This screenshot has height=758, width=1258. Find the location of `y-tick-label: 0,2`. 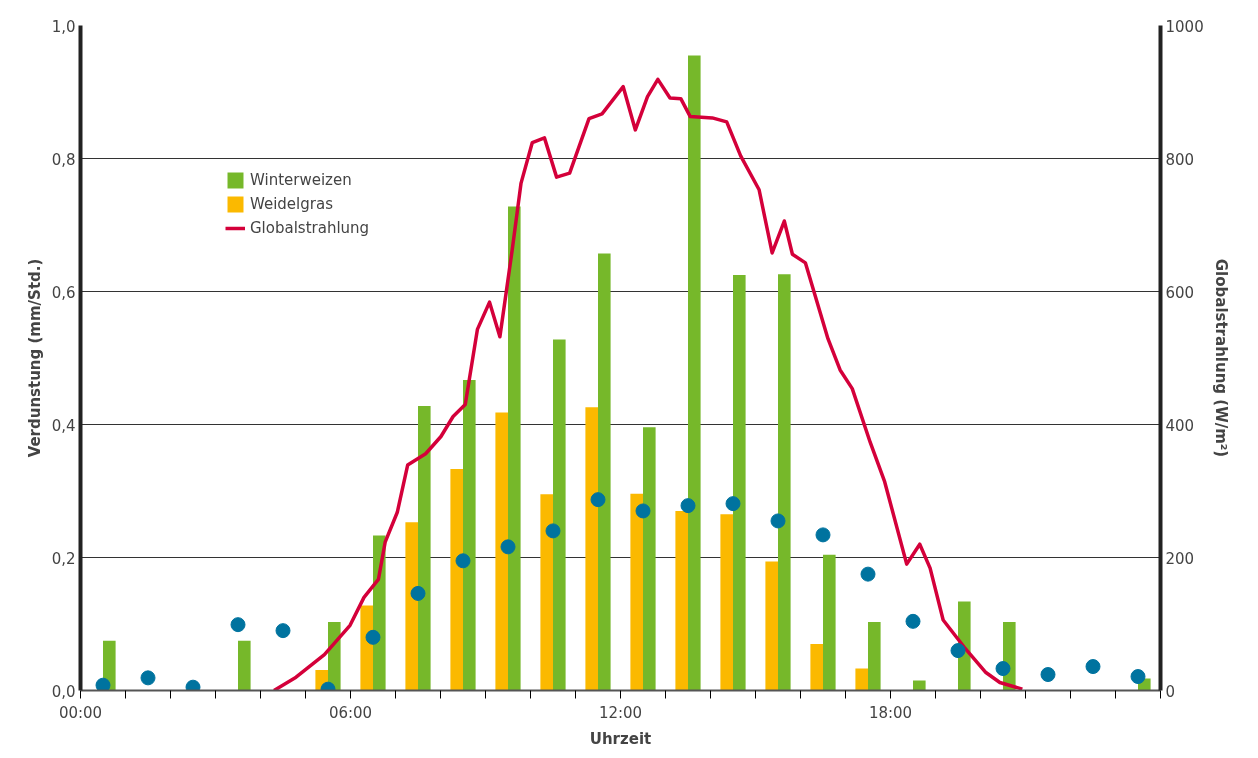

y-tick-label: 0,2 is located at coordinates (63, 558).